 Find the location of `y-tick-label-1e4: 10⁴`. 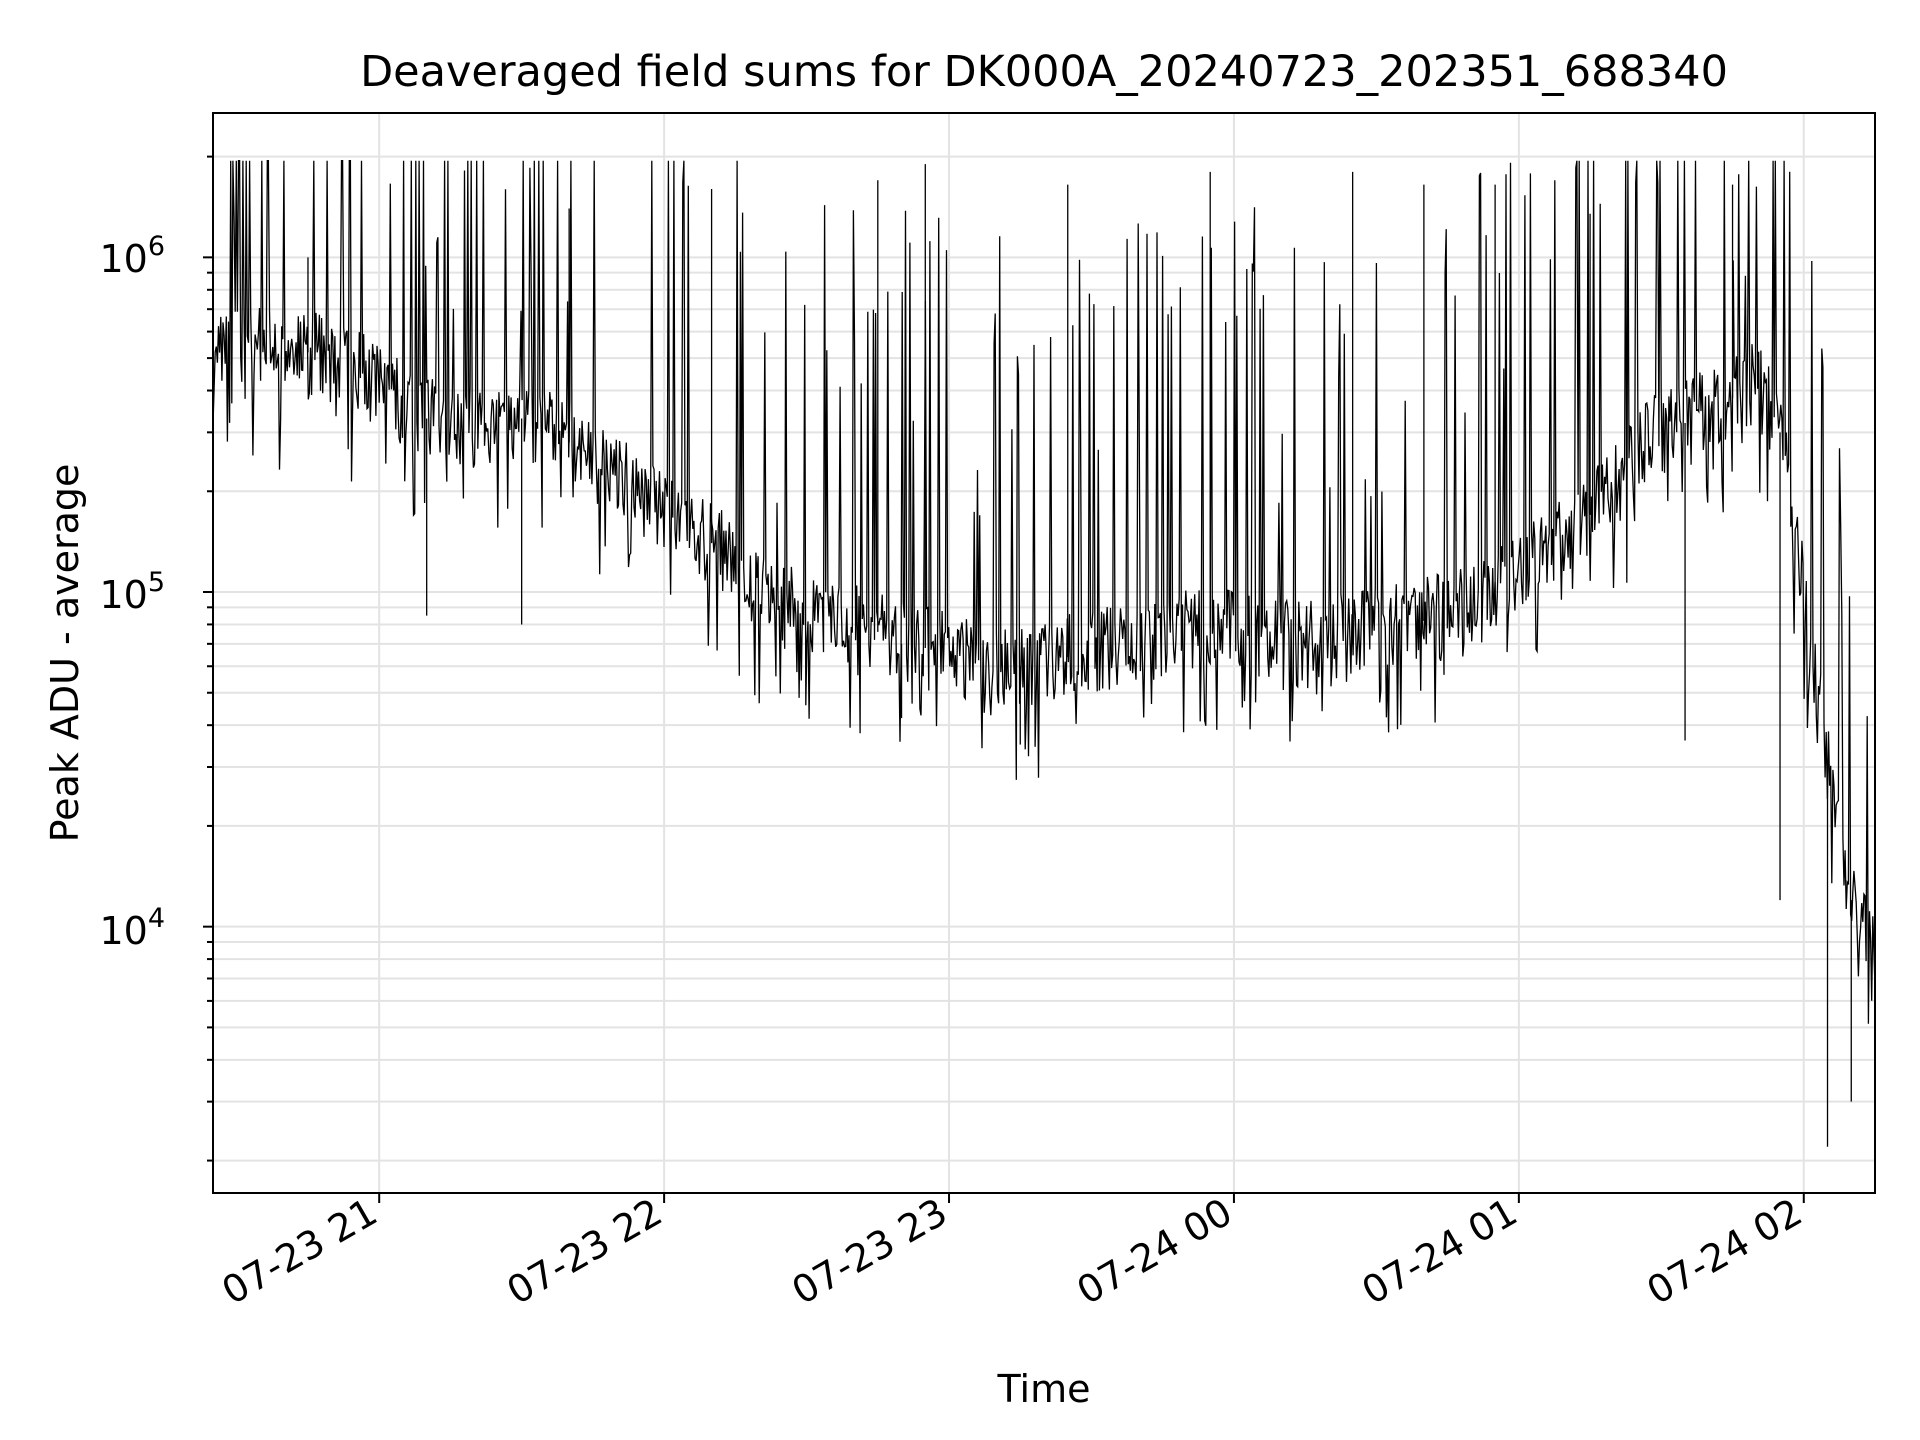

y-tick-label-1e4: 10⁴ is located at coordinates (132, 928).